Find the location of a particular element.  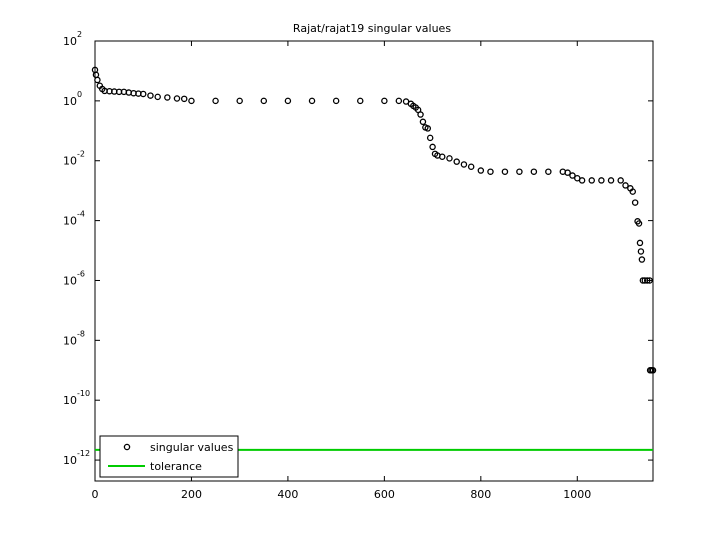

y-tick-label: 10⁻² is located at coordinates (74, 159).